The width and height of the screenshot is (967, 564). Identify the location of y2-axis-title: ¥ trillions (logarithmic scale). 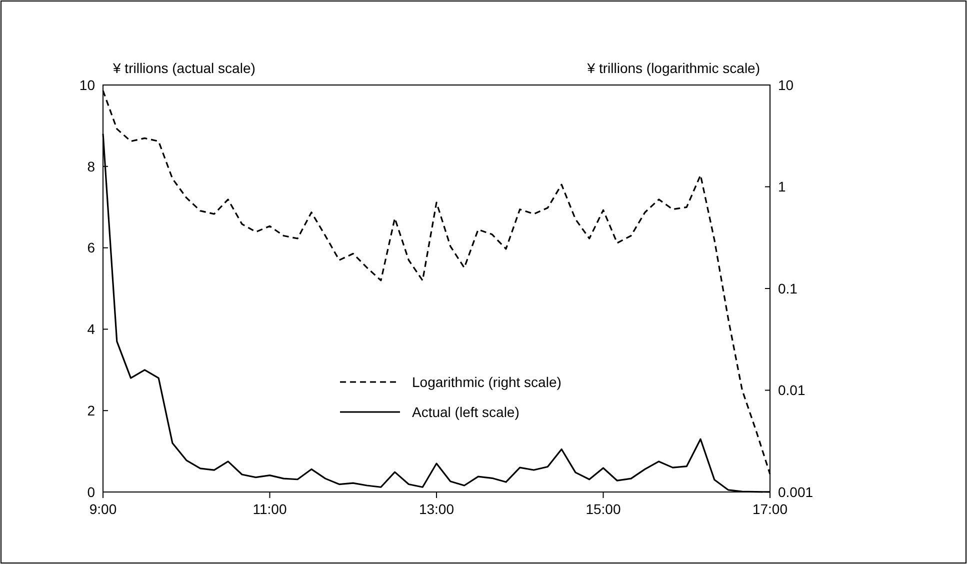
(673, 68).